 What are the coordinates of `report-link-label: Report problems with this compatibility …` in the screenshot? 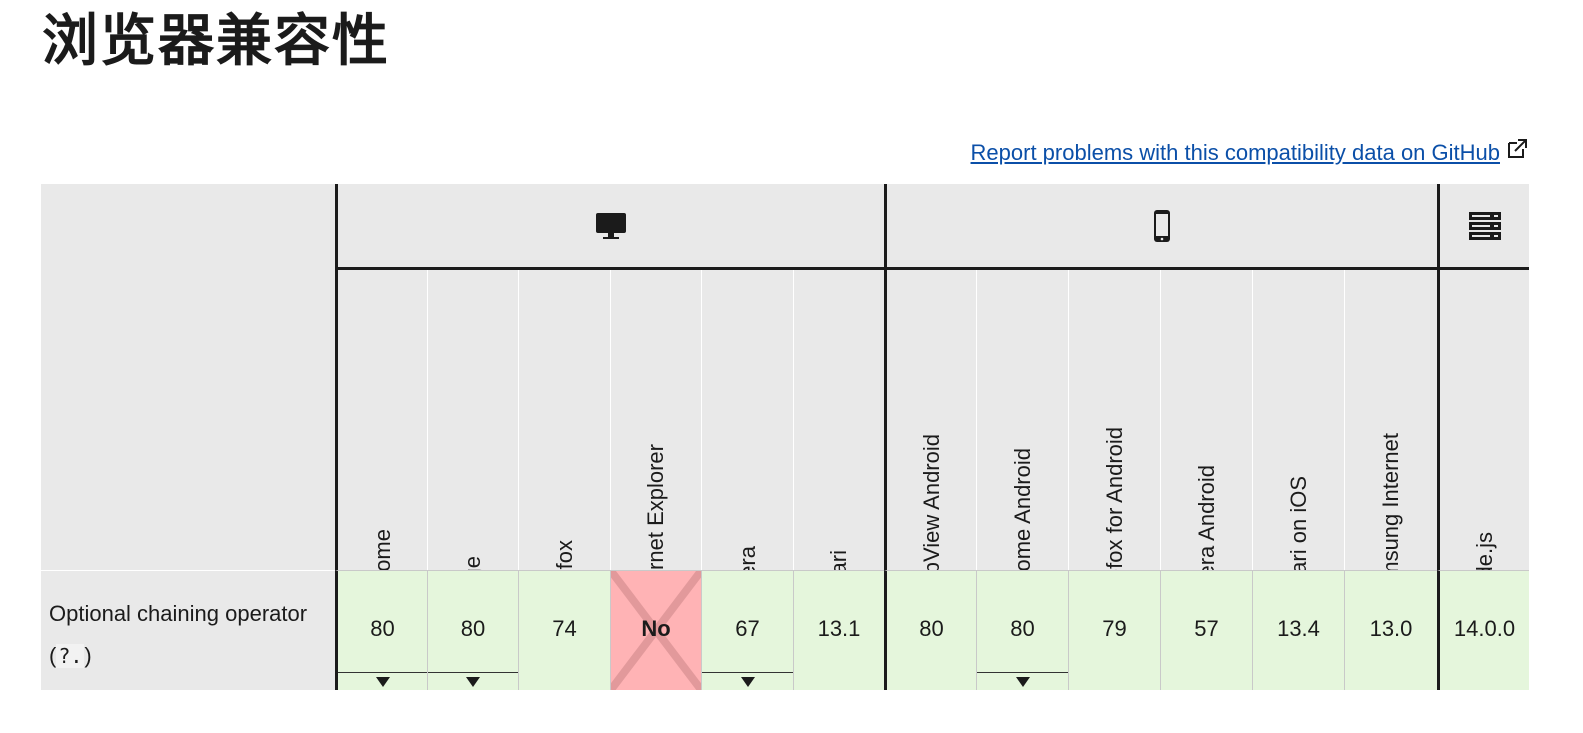 It's located at (1235, 152).